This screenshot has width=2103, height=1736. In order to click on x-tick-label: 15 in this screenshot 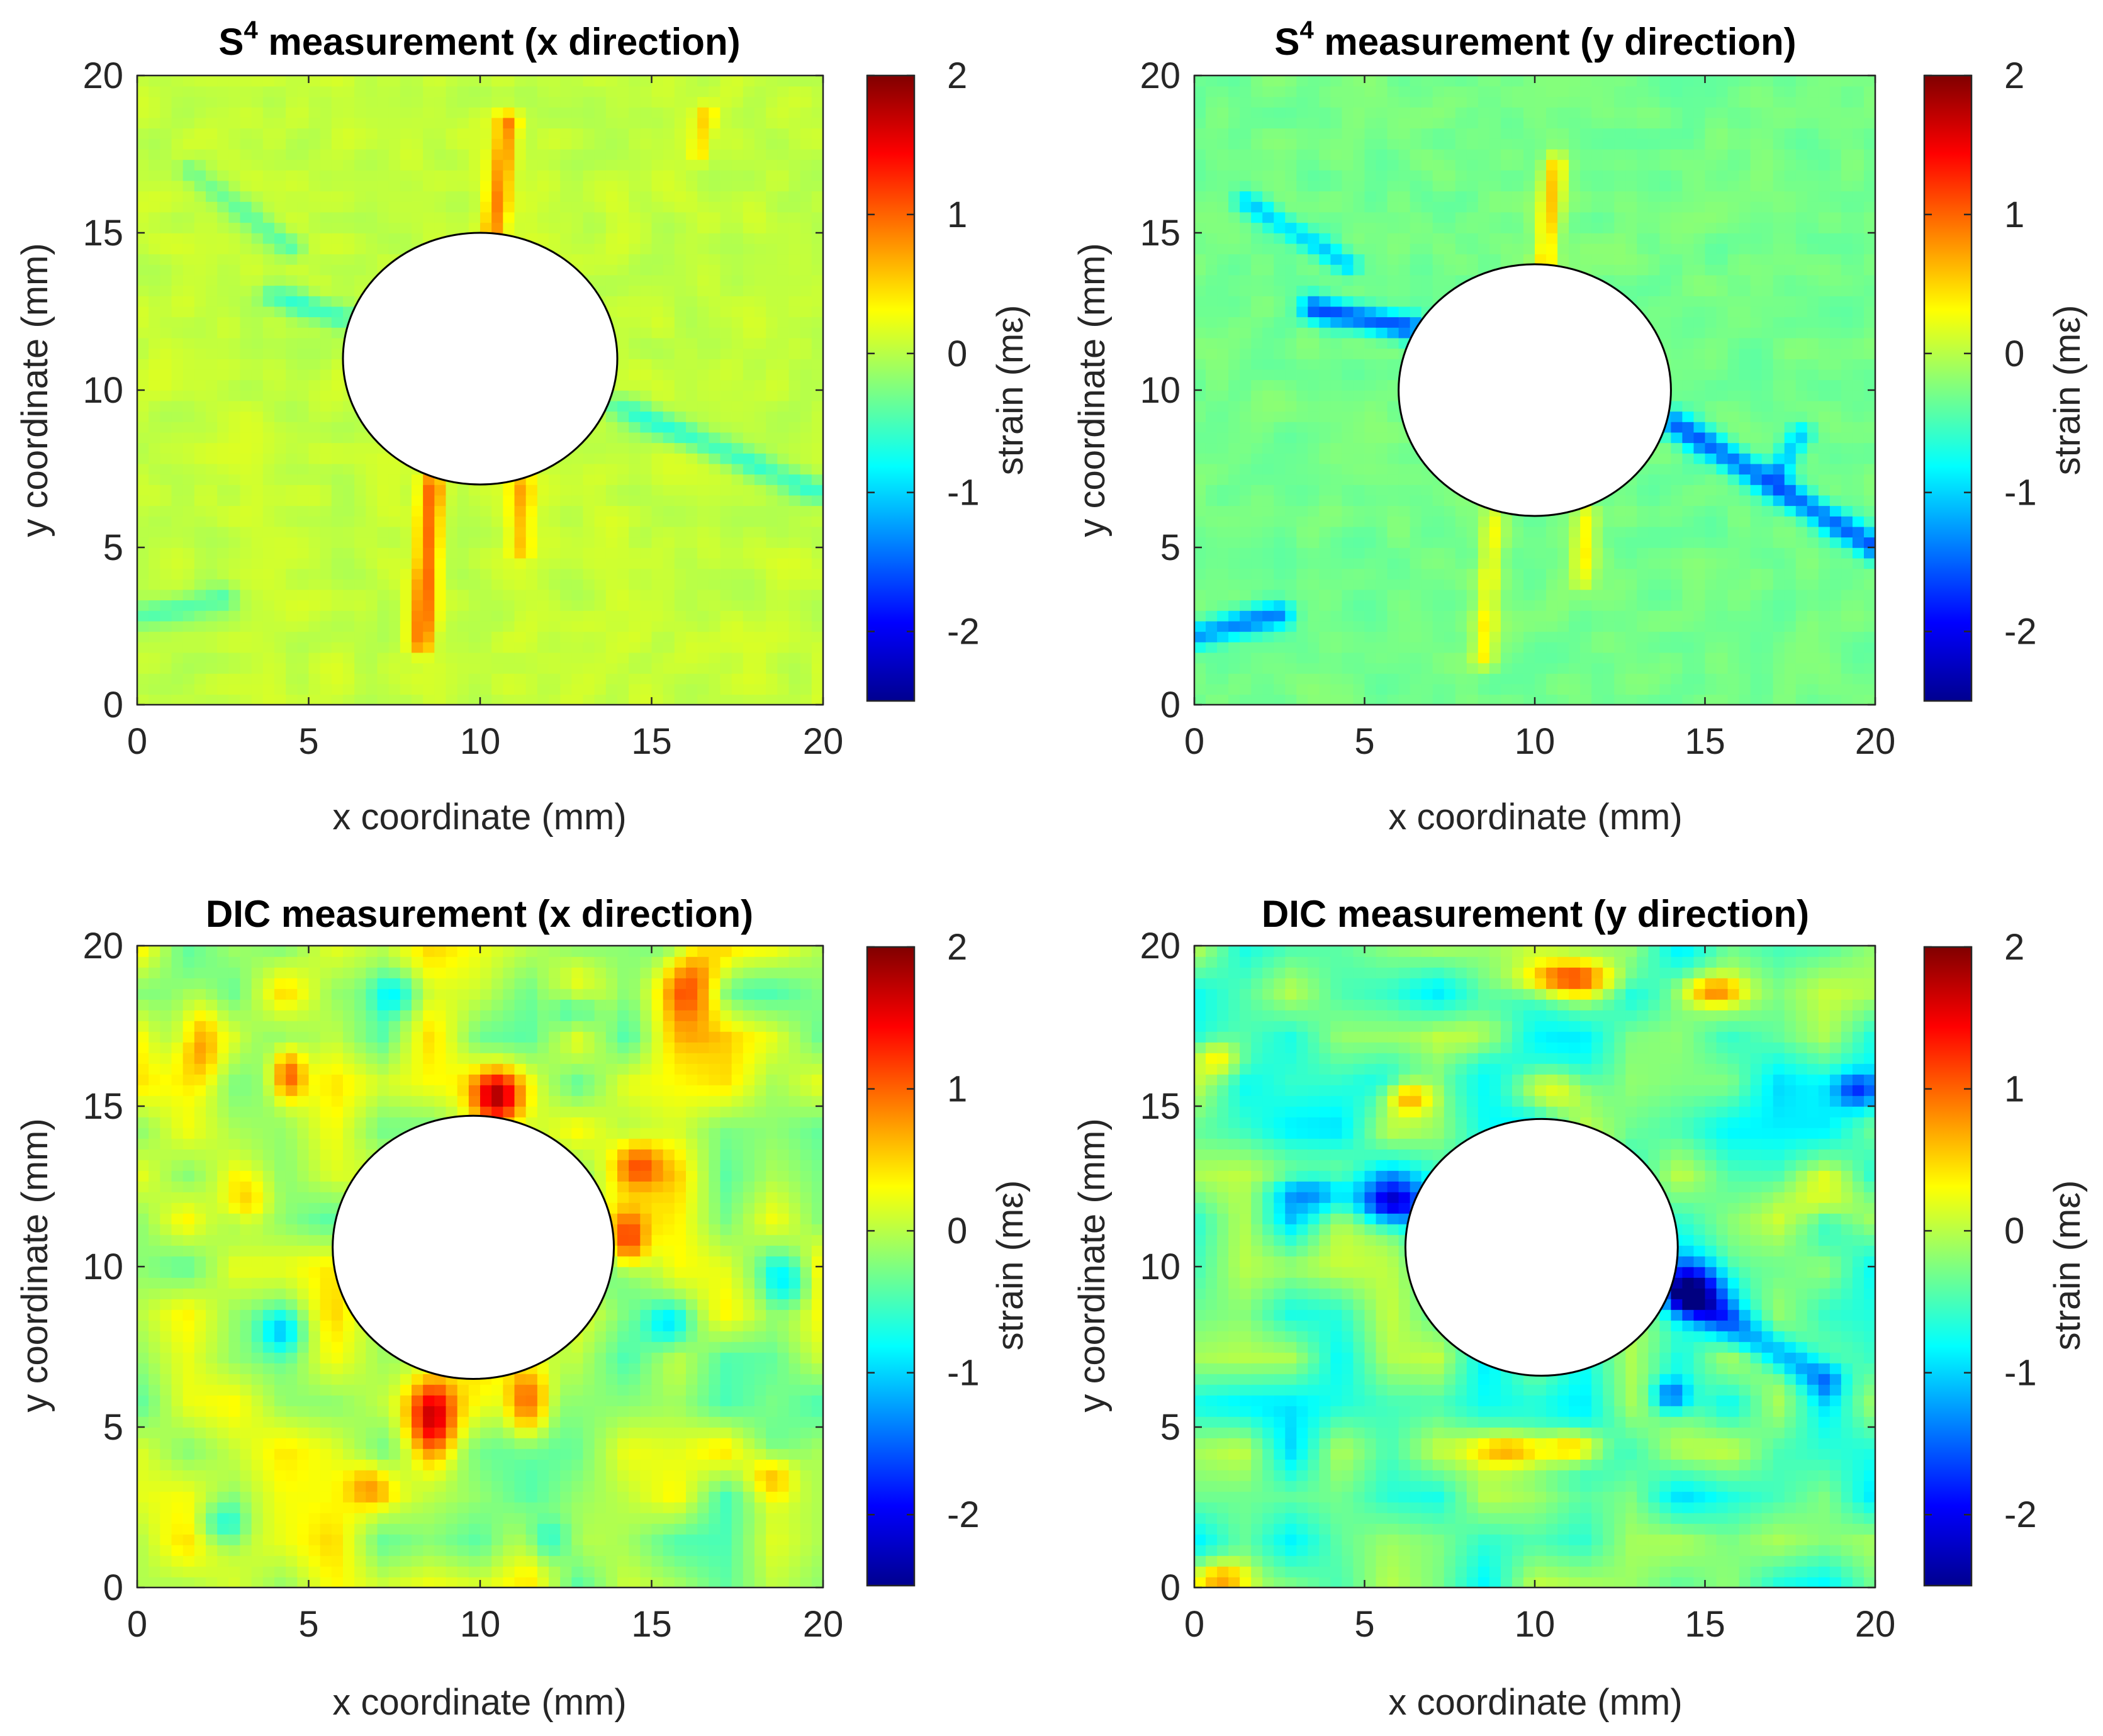, I will do `click(651, 741)`.